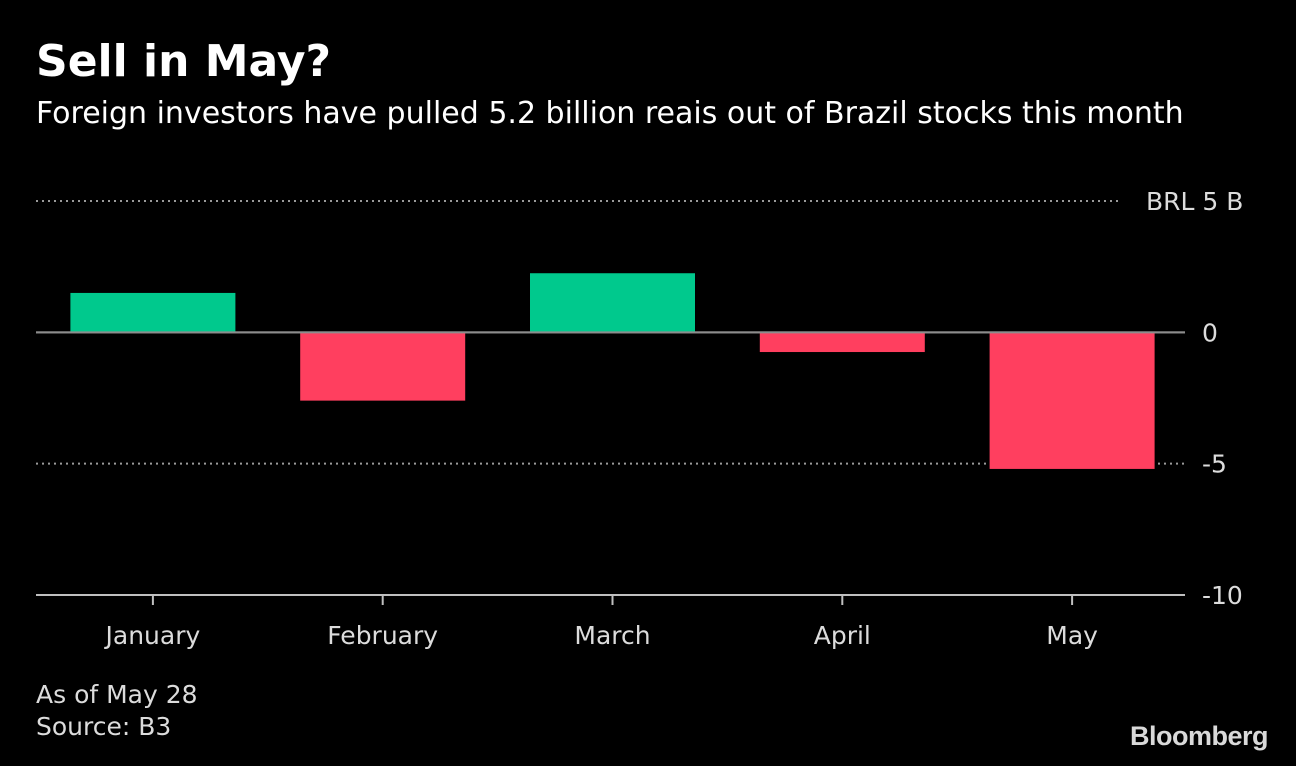 The image size is (1296, 766). Describe the element at coordinates (382, 635) in the screenshot. I see `x-tick-label: February` at that location.